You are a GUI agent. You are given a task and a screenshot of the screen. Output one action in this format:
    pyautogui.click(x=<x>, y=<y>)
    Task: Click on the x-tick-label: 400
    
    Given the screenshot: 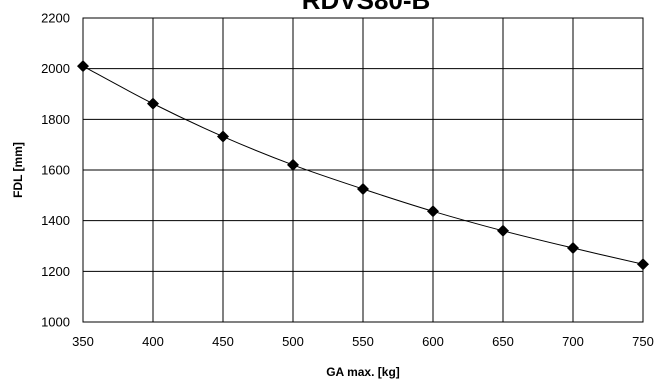 What is the action you would take?
    pyautogui.click(x=153, y=341)
    